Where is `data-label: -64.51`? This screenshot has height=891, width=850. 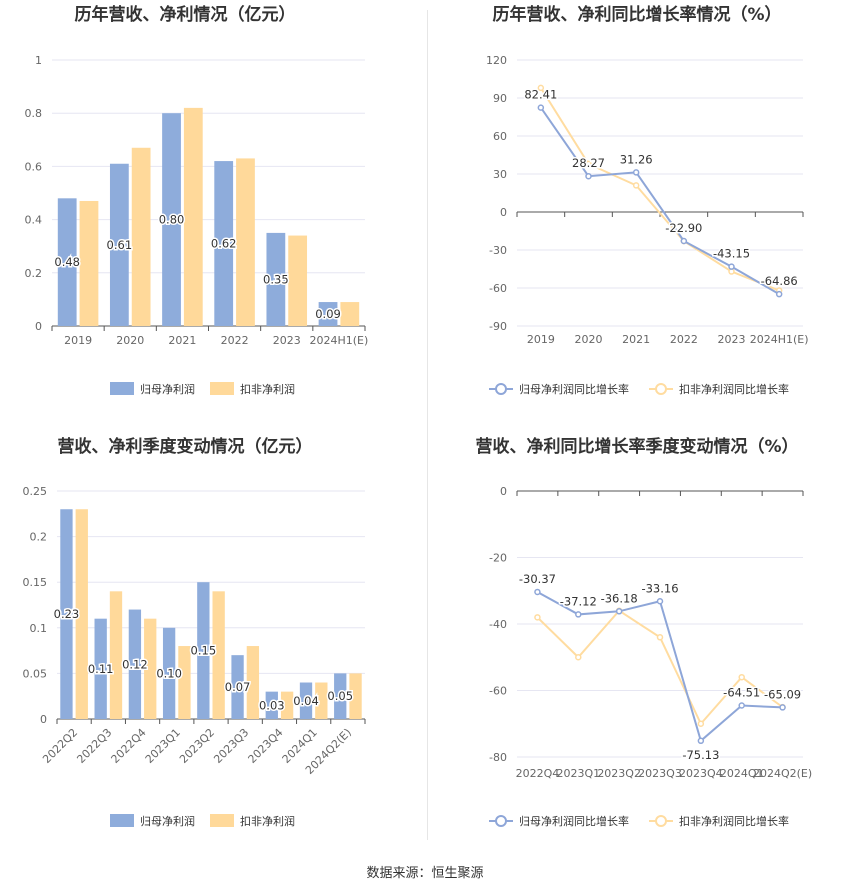
data-label: -64.51 is located at coordinates (741, 692).